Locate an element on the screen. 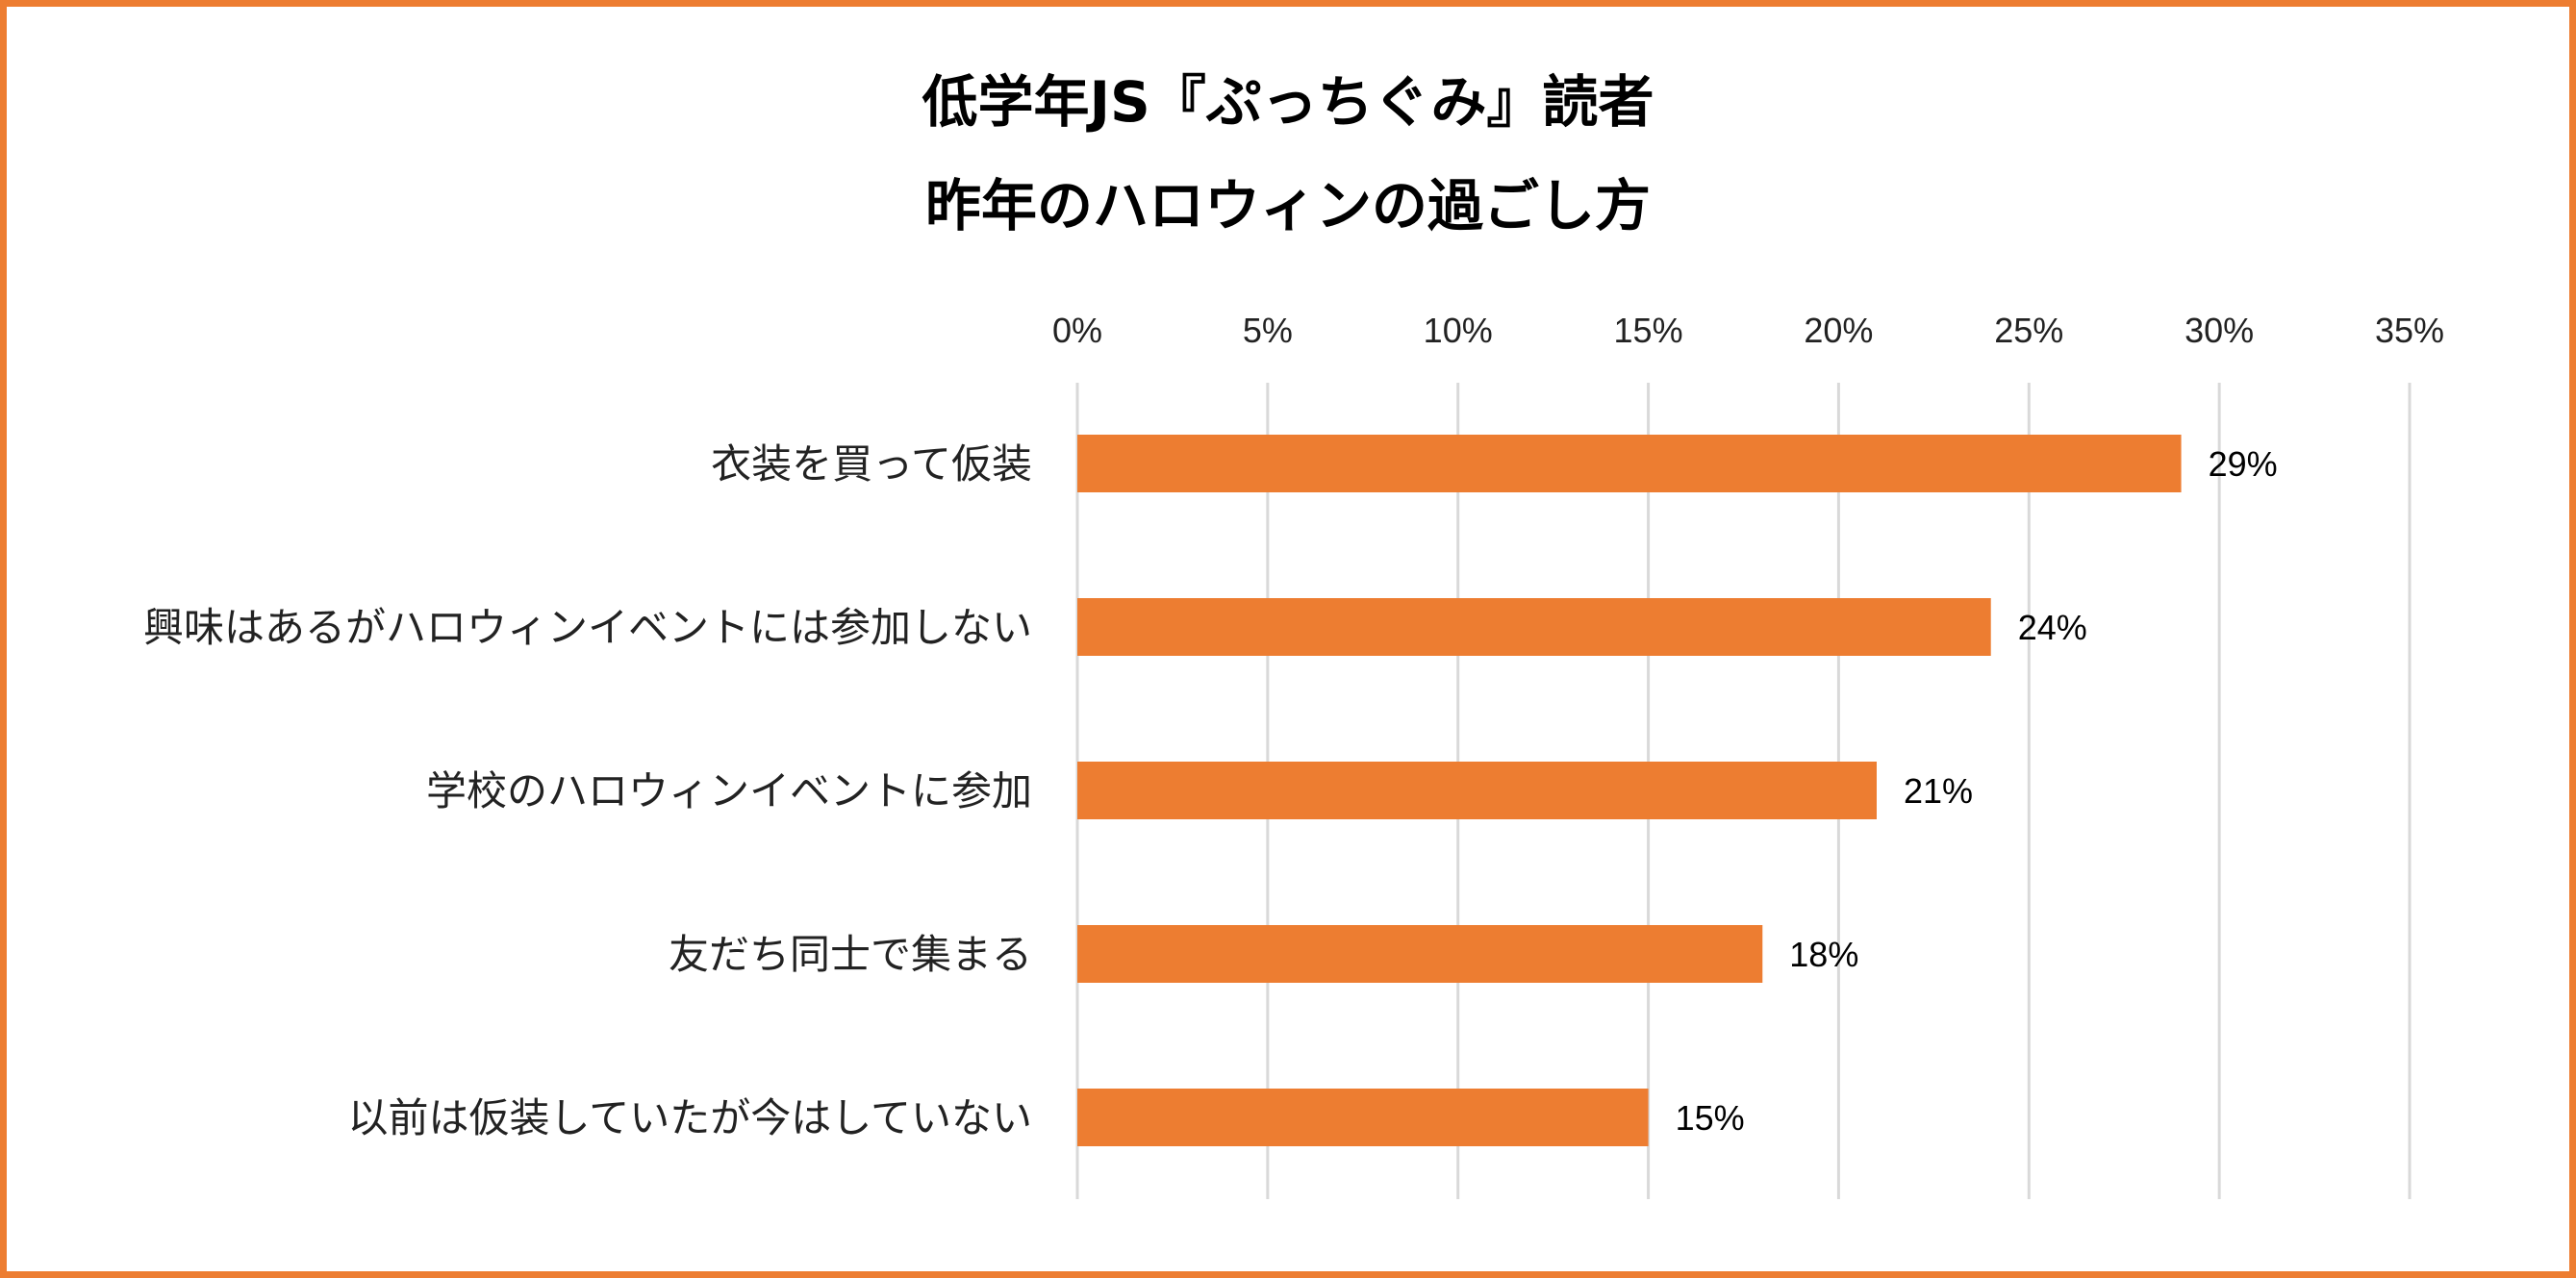 The image size is (2576, 1278). category-label: 衣装を買って仮装 is located at coordinates (872, 464).